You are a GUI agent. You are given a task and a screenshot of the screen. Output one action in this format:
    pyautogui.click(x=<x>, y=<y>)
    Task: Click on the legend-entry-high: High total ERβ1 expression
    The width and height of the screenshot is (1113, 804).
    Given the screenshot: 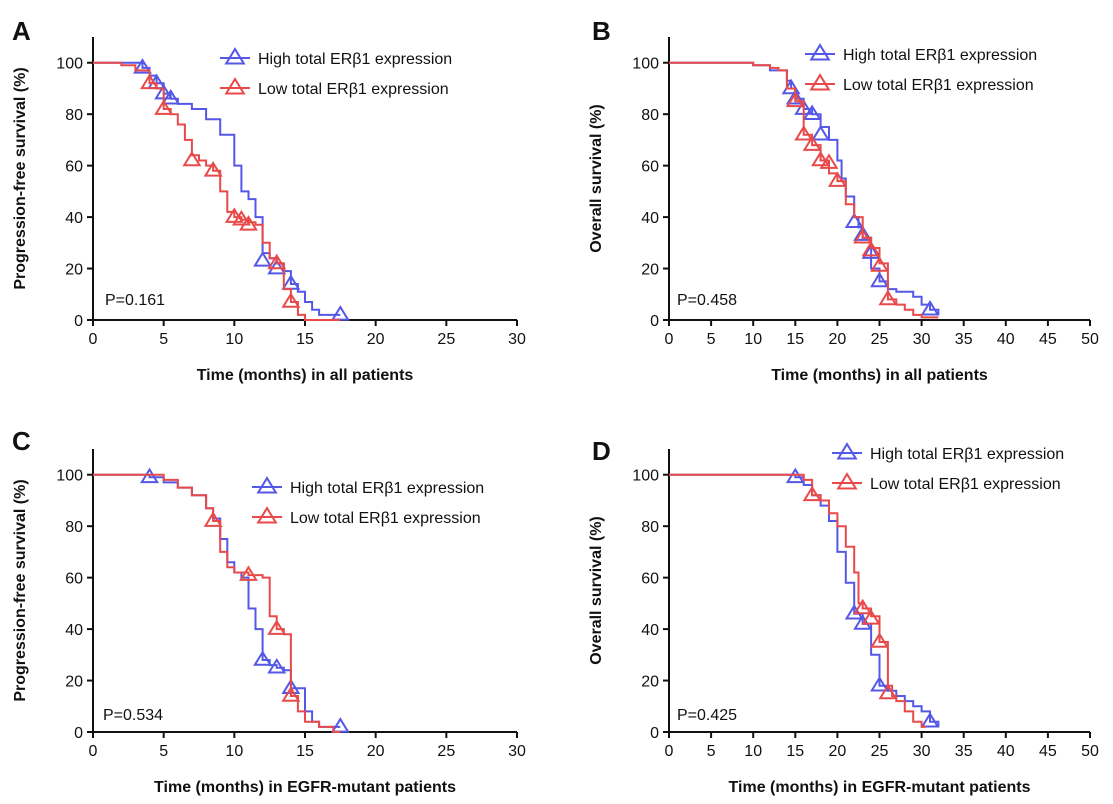 What is the action you would take?
    pyautogui.click(x=948, y=452)
    